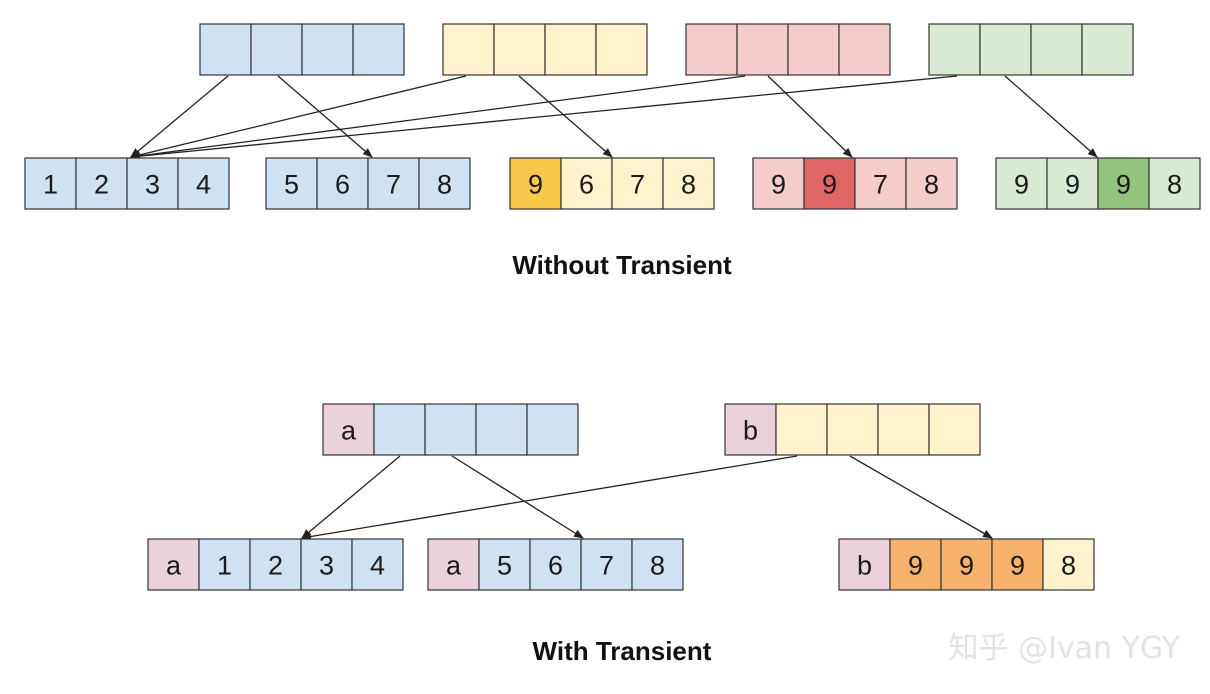 This screenshot has height=694, width=1210. What do you see at coordinates (224, 566) in the screenshot?
I see `cell-value: 1` at bounding box center [224, 566].